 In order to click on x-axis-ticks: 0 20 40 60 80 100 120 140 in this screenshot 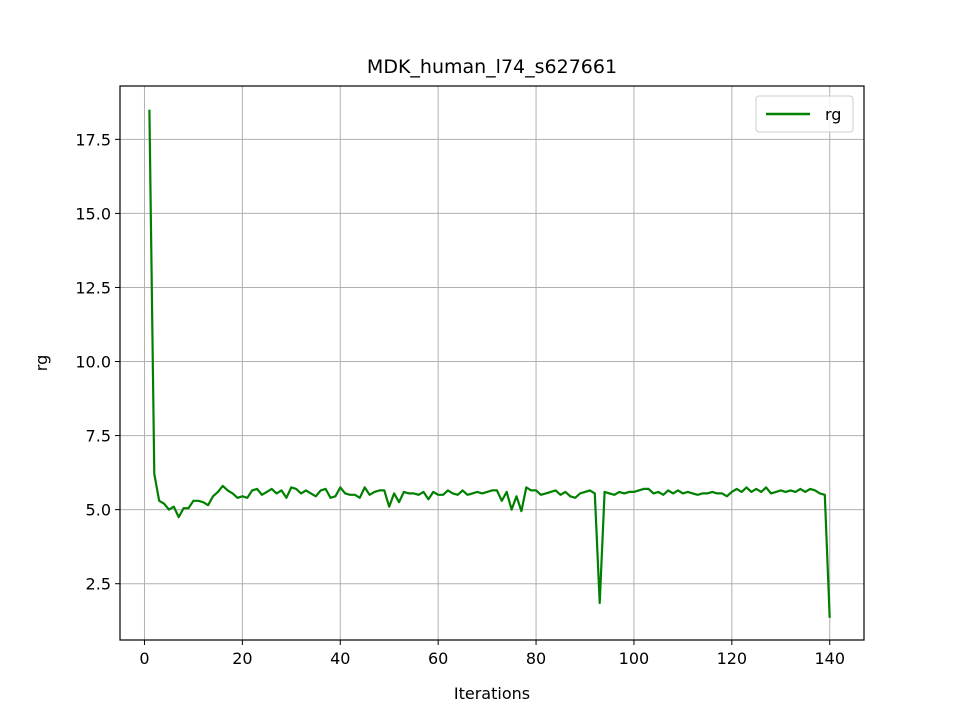, I will do `click(492, 654)`.